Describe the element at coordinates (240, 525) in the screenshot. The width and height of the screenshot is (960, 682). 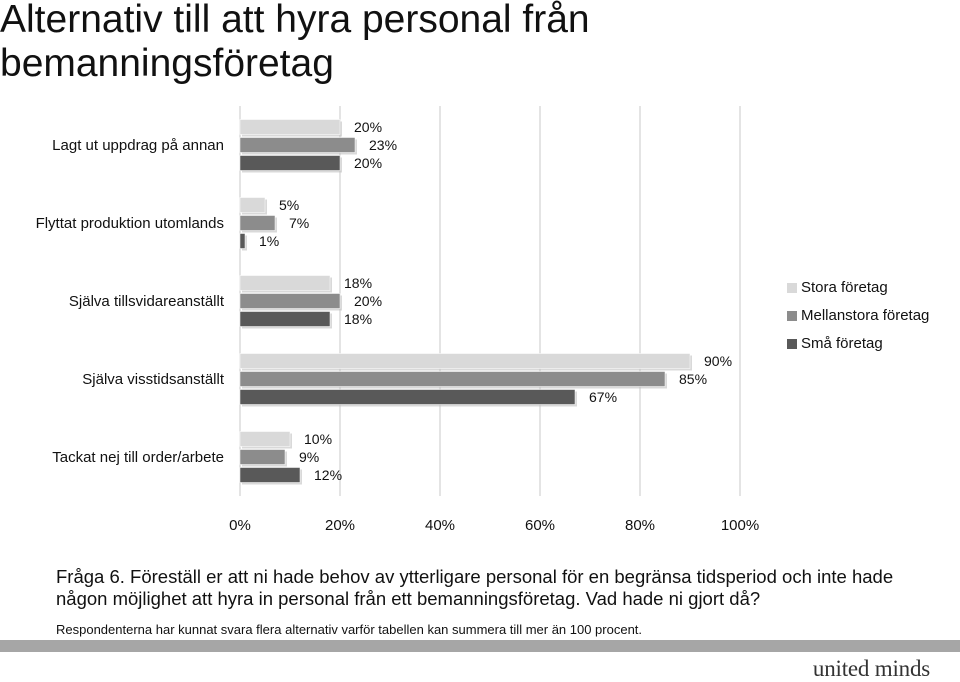
I see `x-tick-label: 0%` at that location.